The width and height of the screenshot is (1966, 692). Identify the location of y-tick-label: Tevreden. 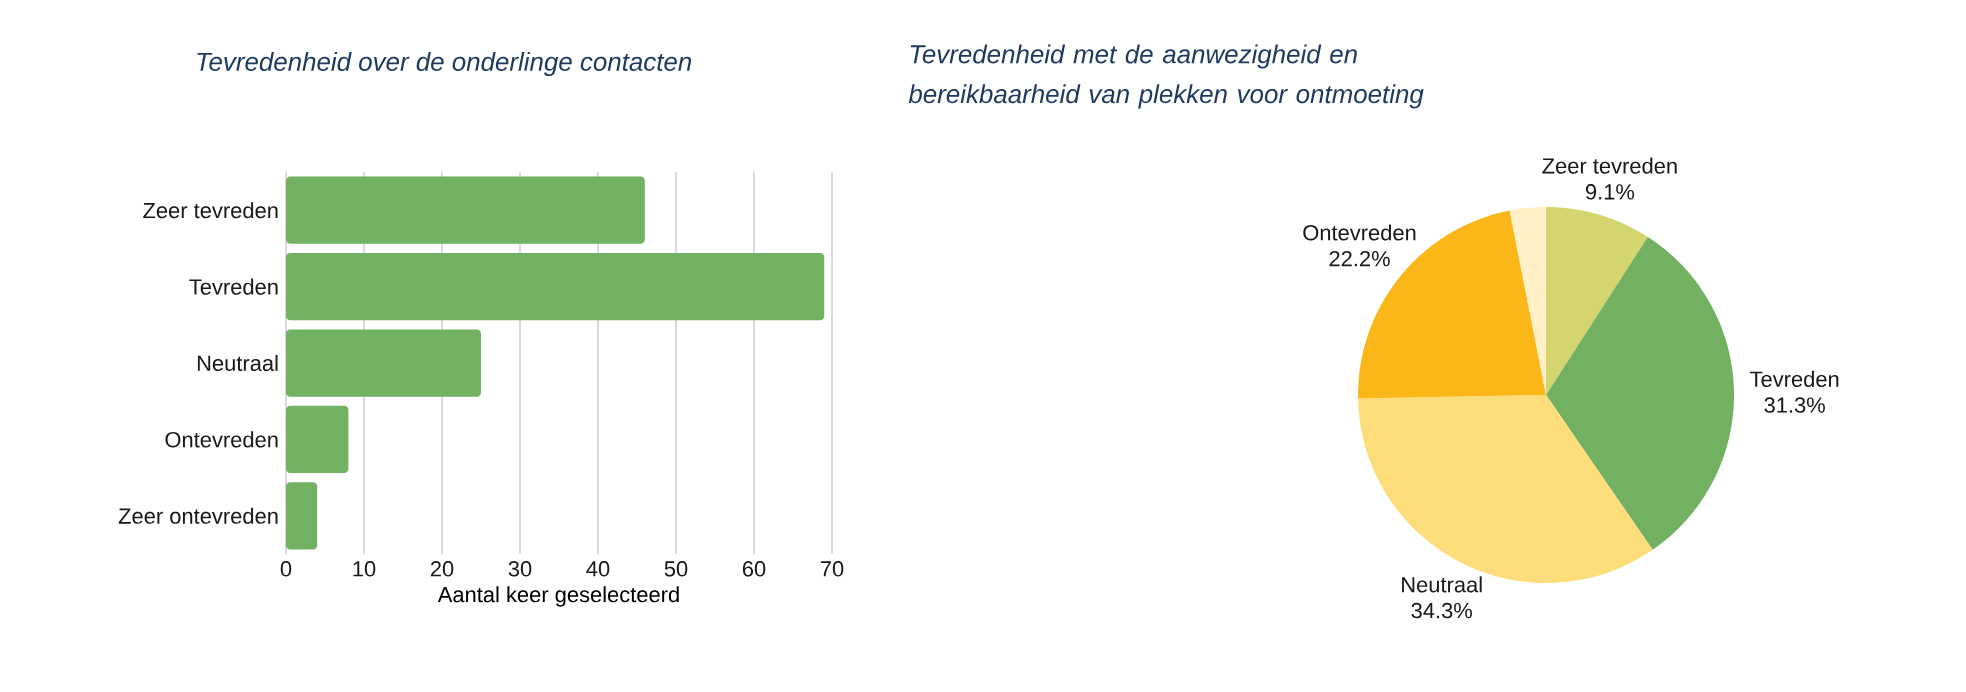
(233, 286).